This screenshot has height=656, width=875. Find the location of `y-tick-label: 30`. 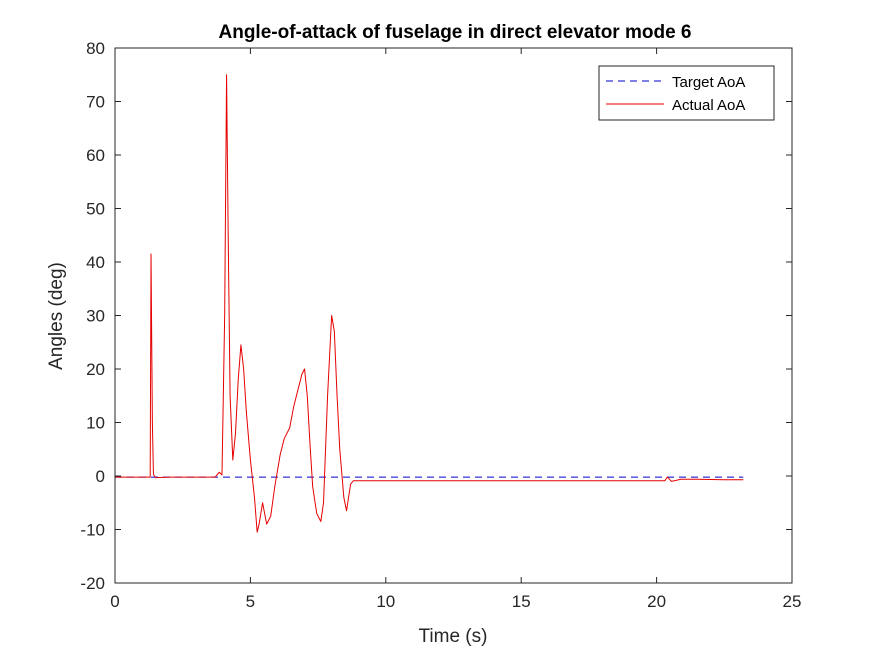

y-tick-label: 30 is located at coordinates (95, 316).